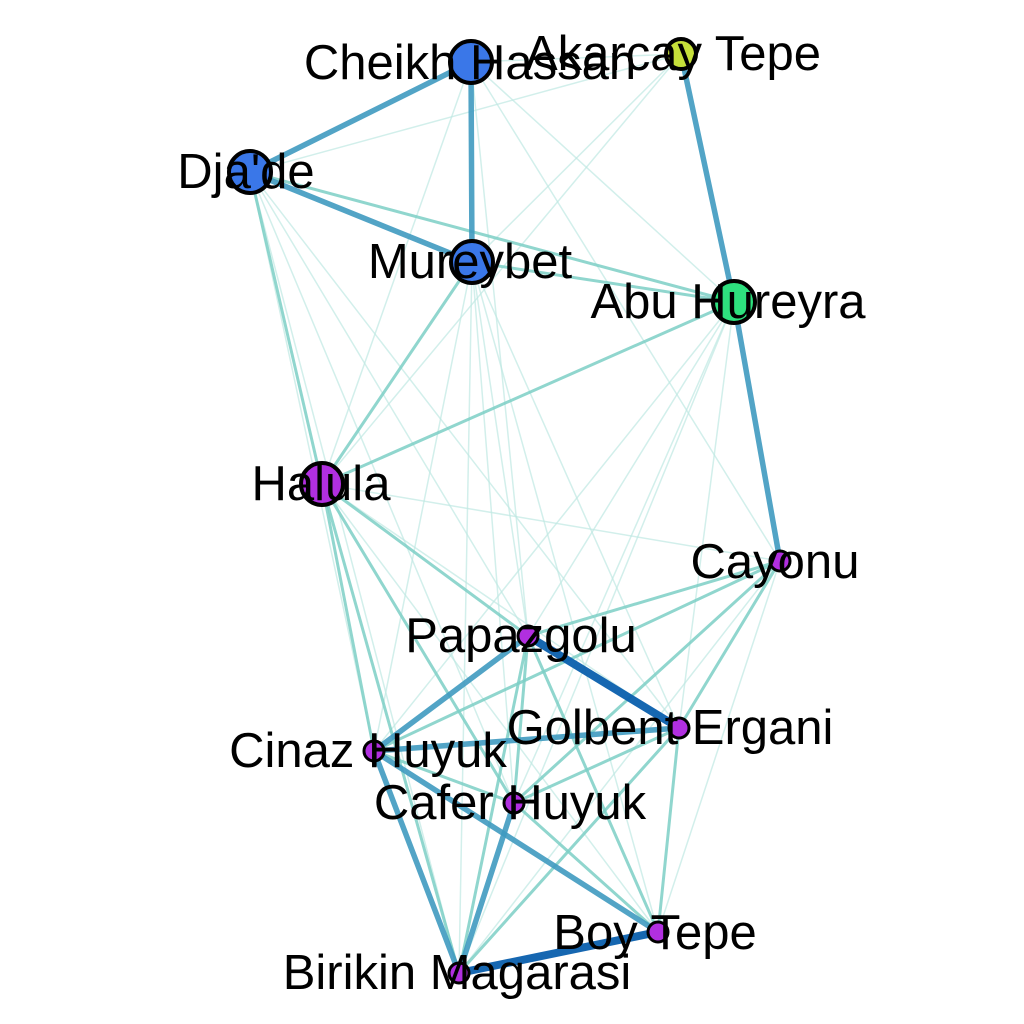 The width and height of the screenshot is (1024, 1024). What do you see at coordinates (603, 282) in the screenshot?
I see `edge-mureybet-abu_hureyra` at bounding box center [603, 282].